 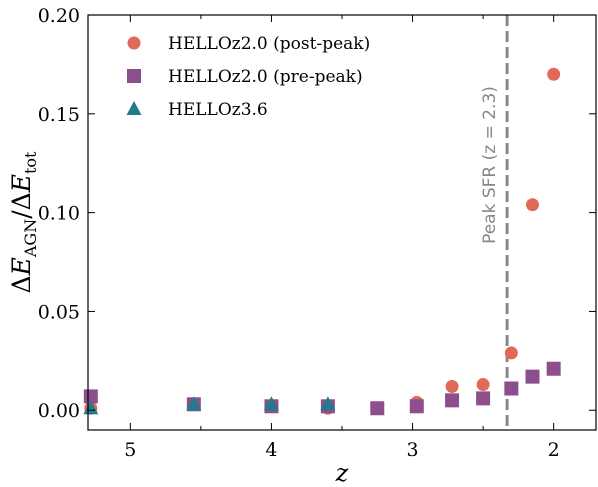 What do you see at coordinates (130, 450) in the screenshot?
I see `x-tick-label: 5` at bounding box center [130, 450].